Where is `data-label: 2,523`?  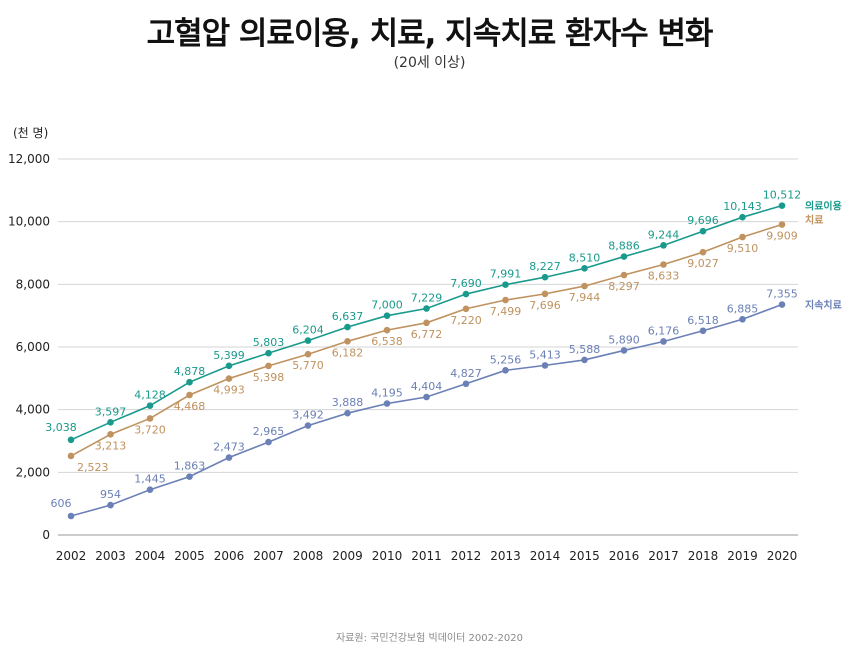 data-label: 2,523 is located at coordinates (93, 467).